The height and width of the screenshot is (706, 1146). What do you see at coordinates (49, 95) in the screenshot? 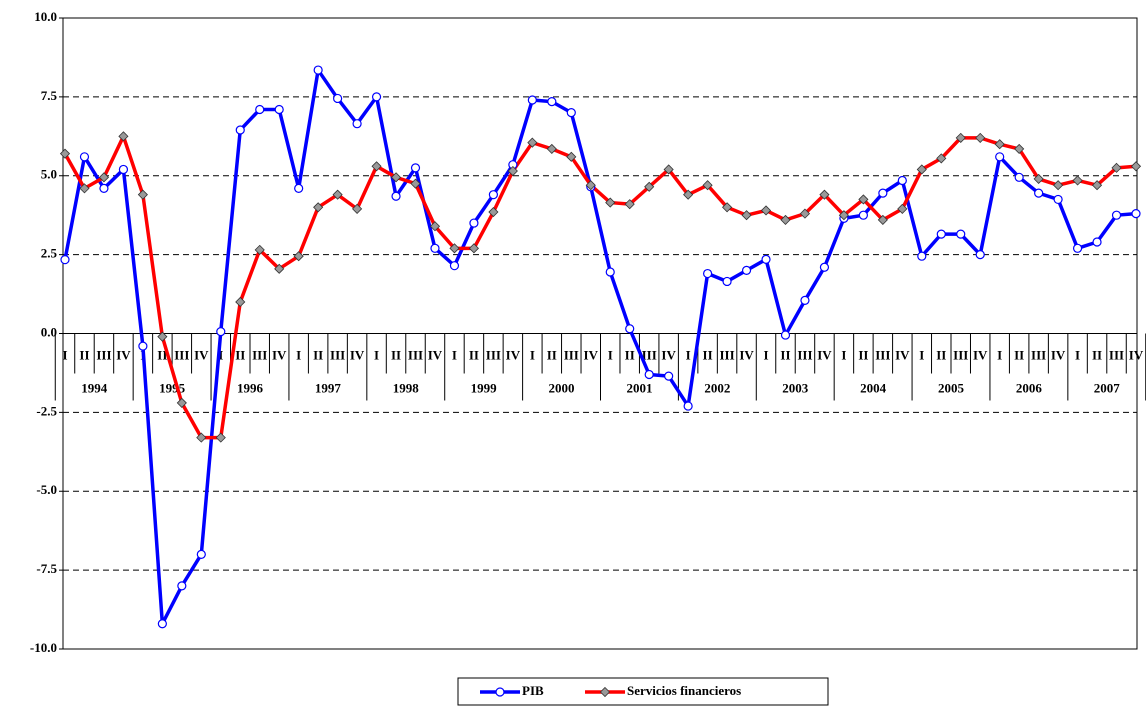
I see `y-tick-label: 7.5` at bounding box center [49, 95].